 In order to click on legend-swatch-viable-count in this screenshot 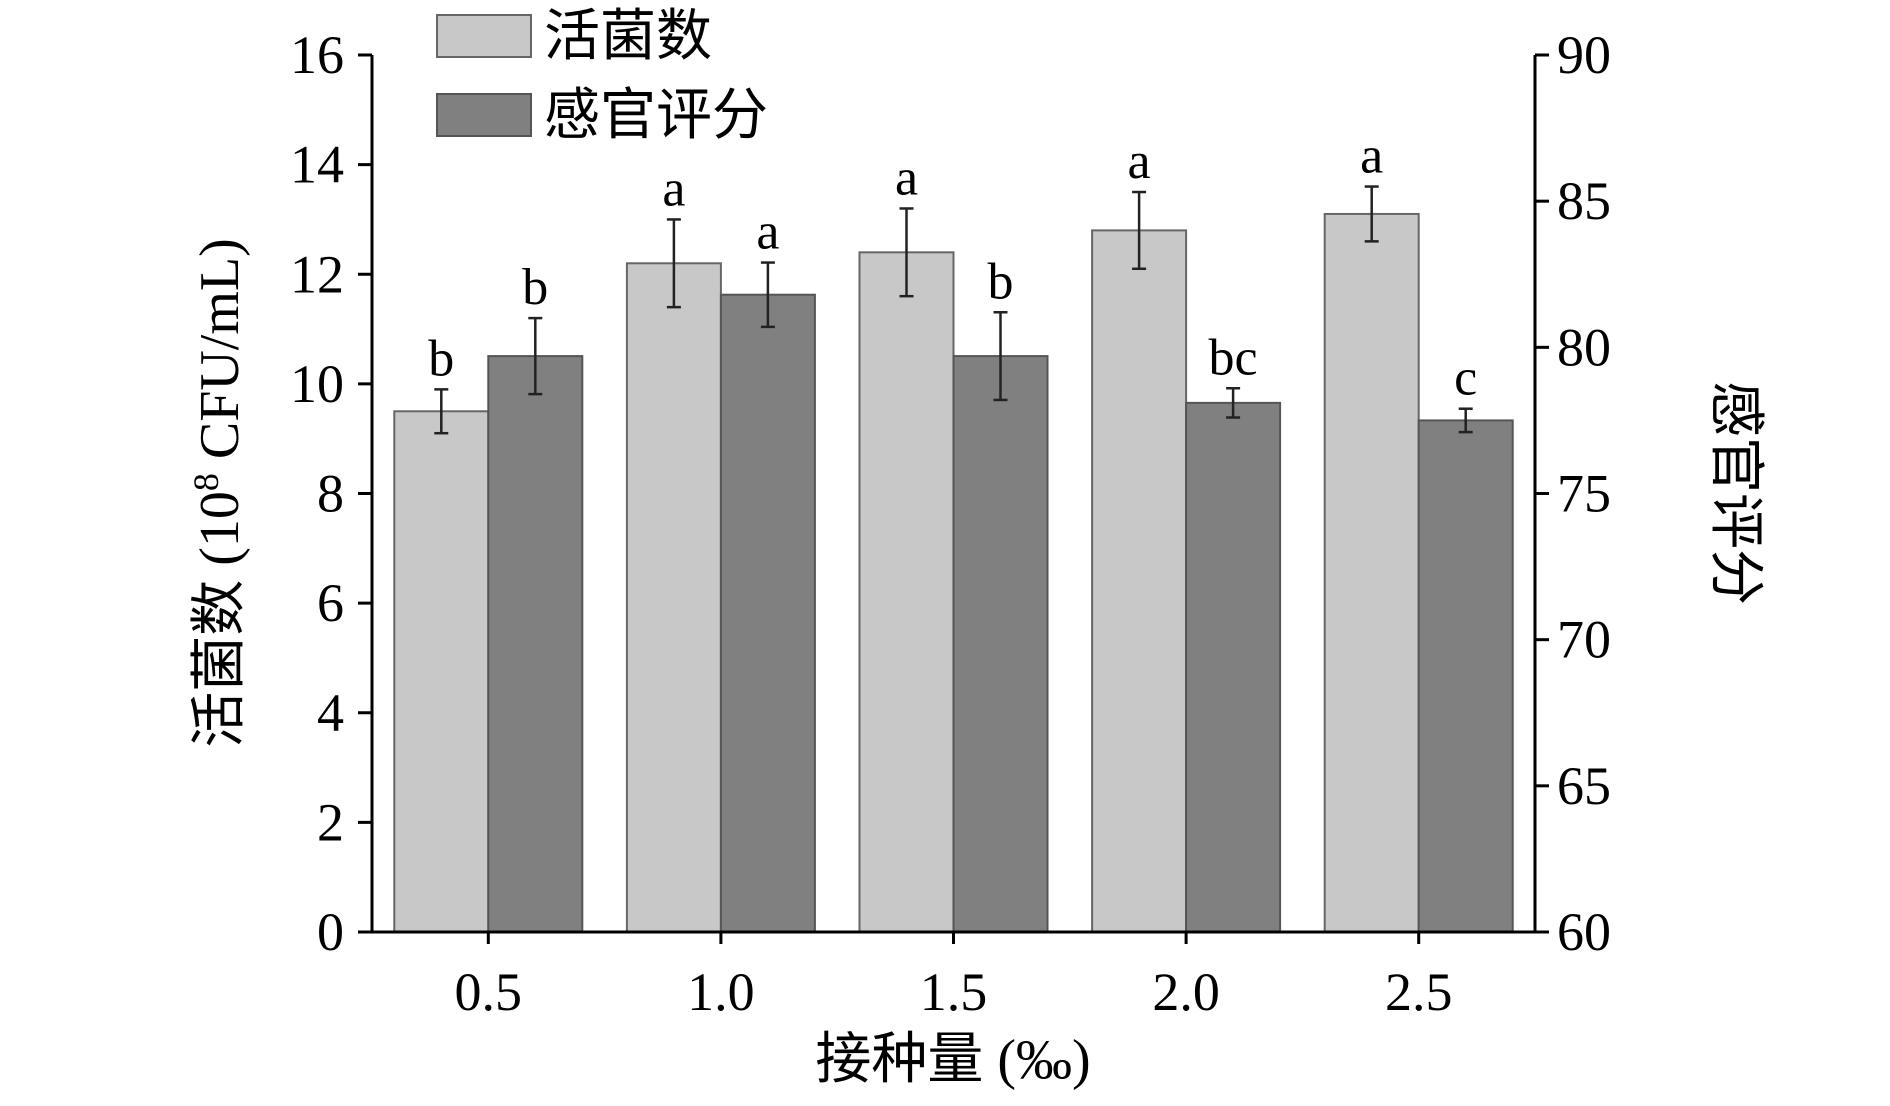, I will do `click(484, 36)`.